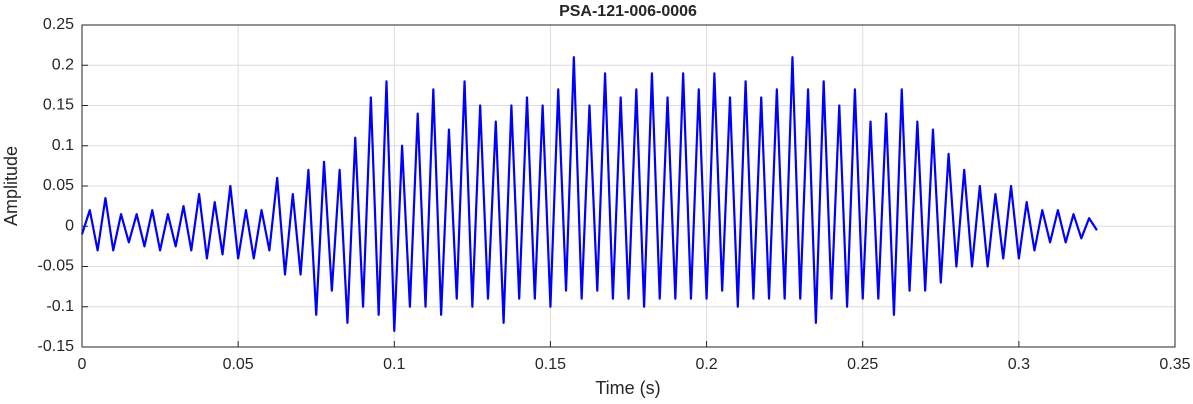 The width and height of the screenshot is (1193, 404). What do you see at coordinates (394, 364) in the screenshot?
I see `x-tick-label: 0.1` at bounding box center [394, 364].